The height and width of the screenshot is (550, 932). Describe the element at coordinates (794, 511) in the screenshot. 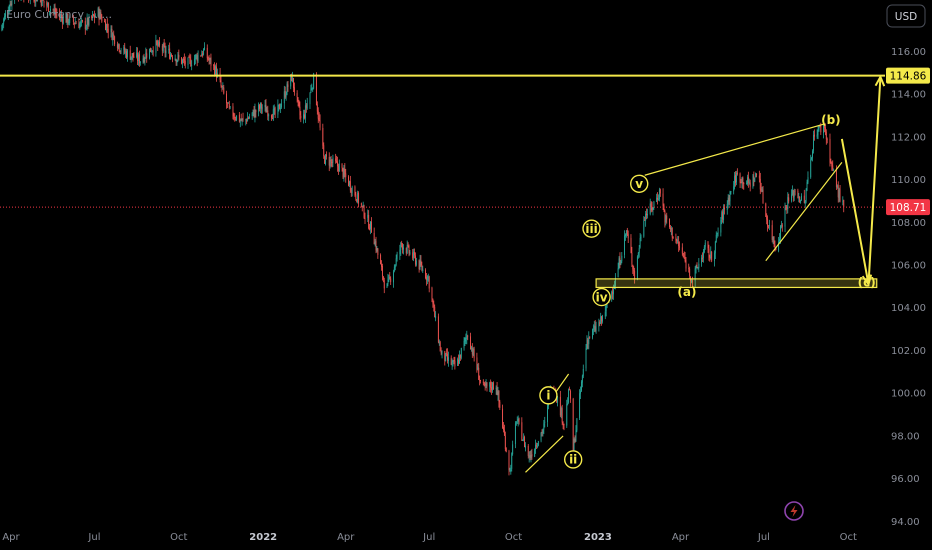

I see `lightning-icon` at that location.